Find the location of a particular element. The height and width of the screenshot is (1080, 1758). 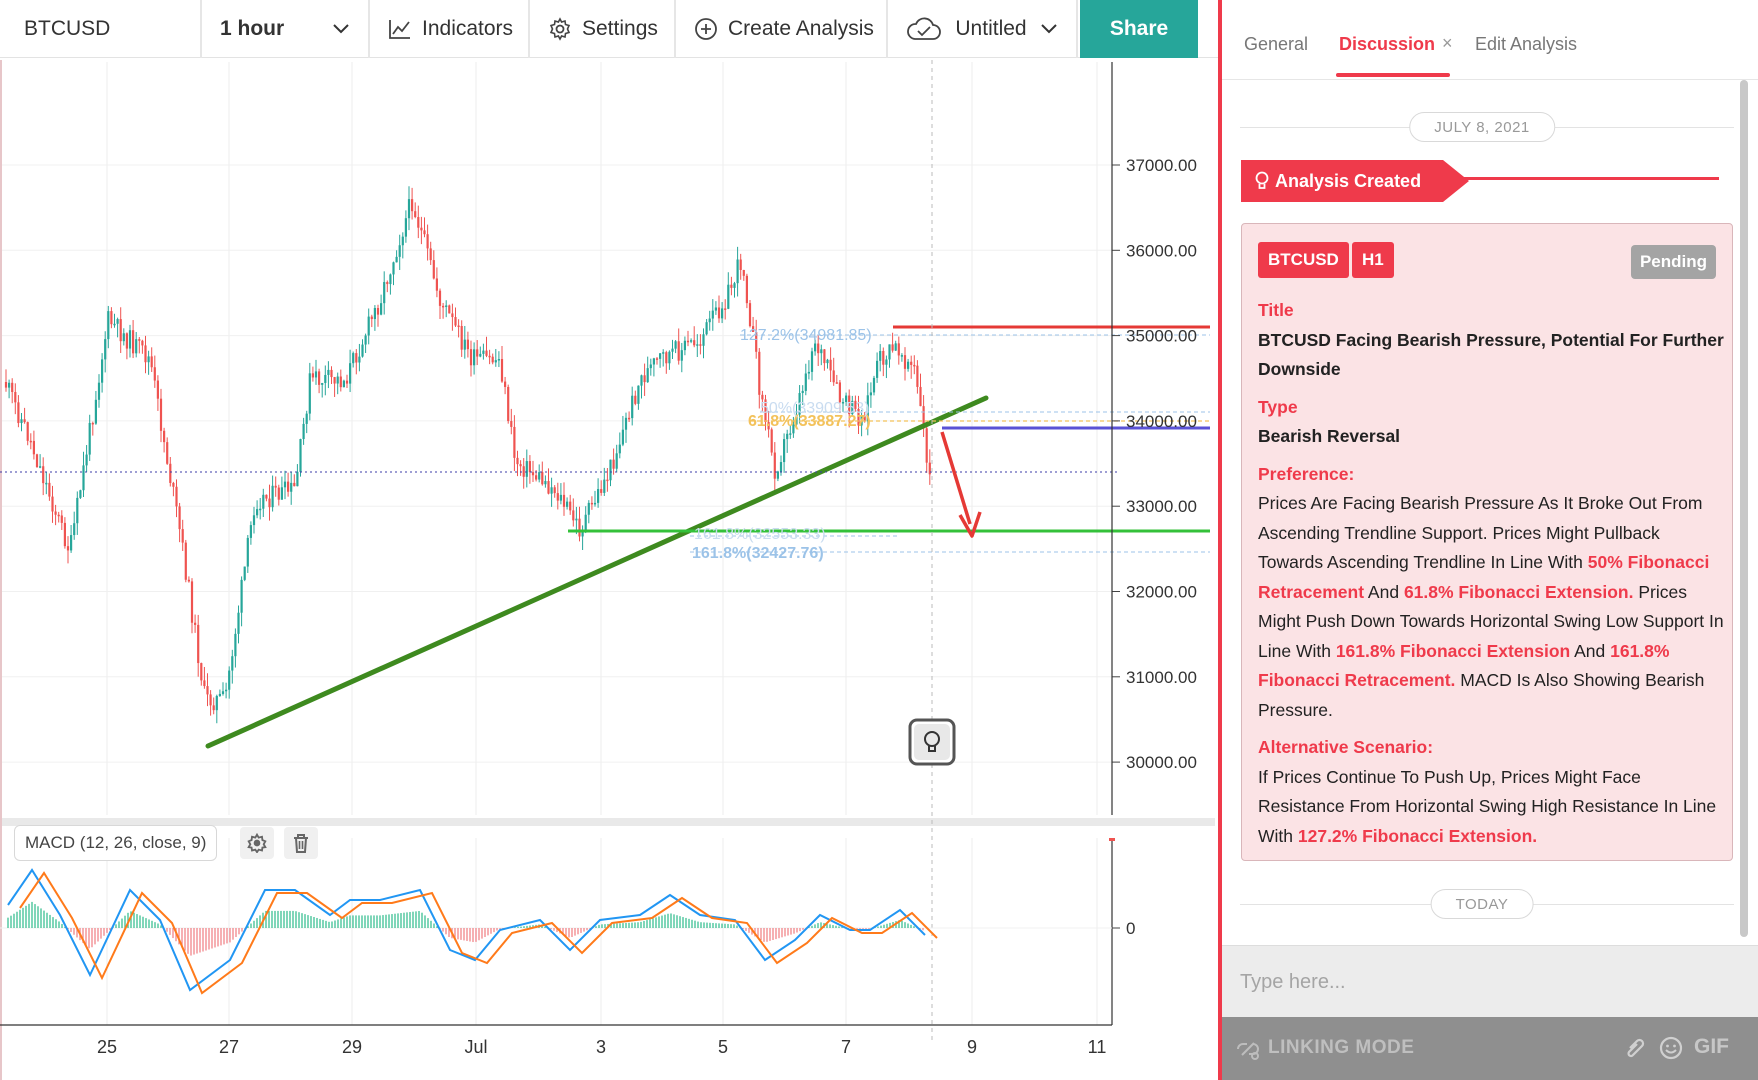

macd-remove-button is located at coordinates (301, 843).